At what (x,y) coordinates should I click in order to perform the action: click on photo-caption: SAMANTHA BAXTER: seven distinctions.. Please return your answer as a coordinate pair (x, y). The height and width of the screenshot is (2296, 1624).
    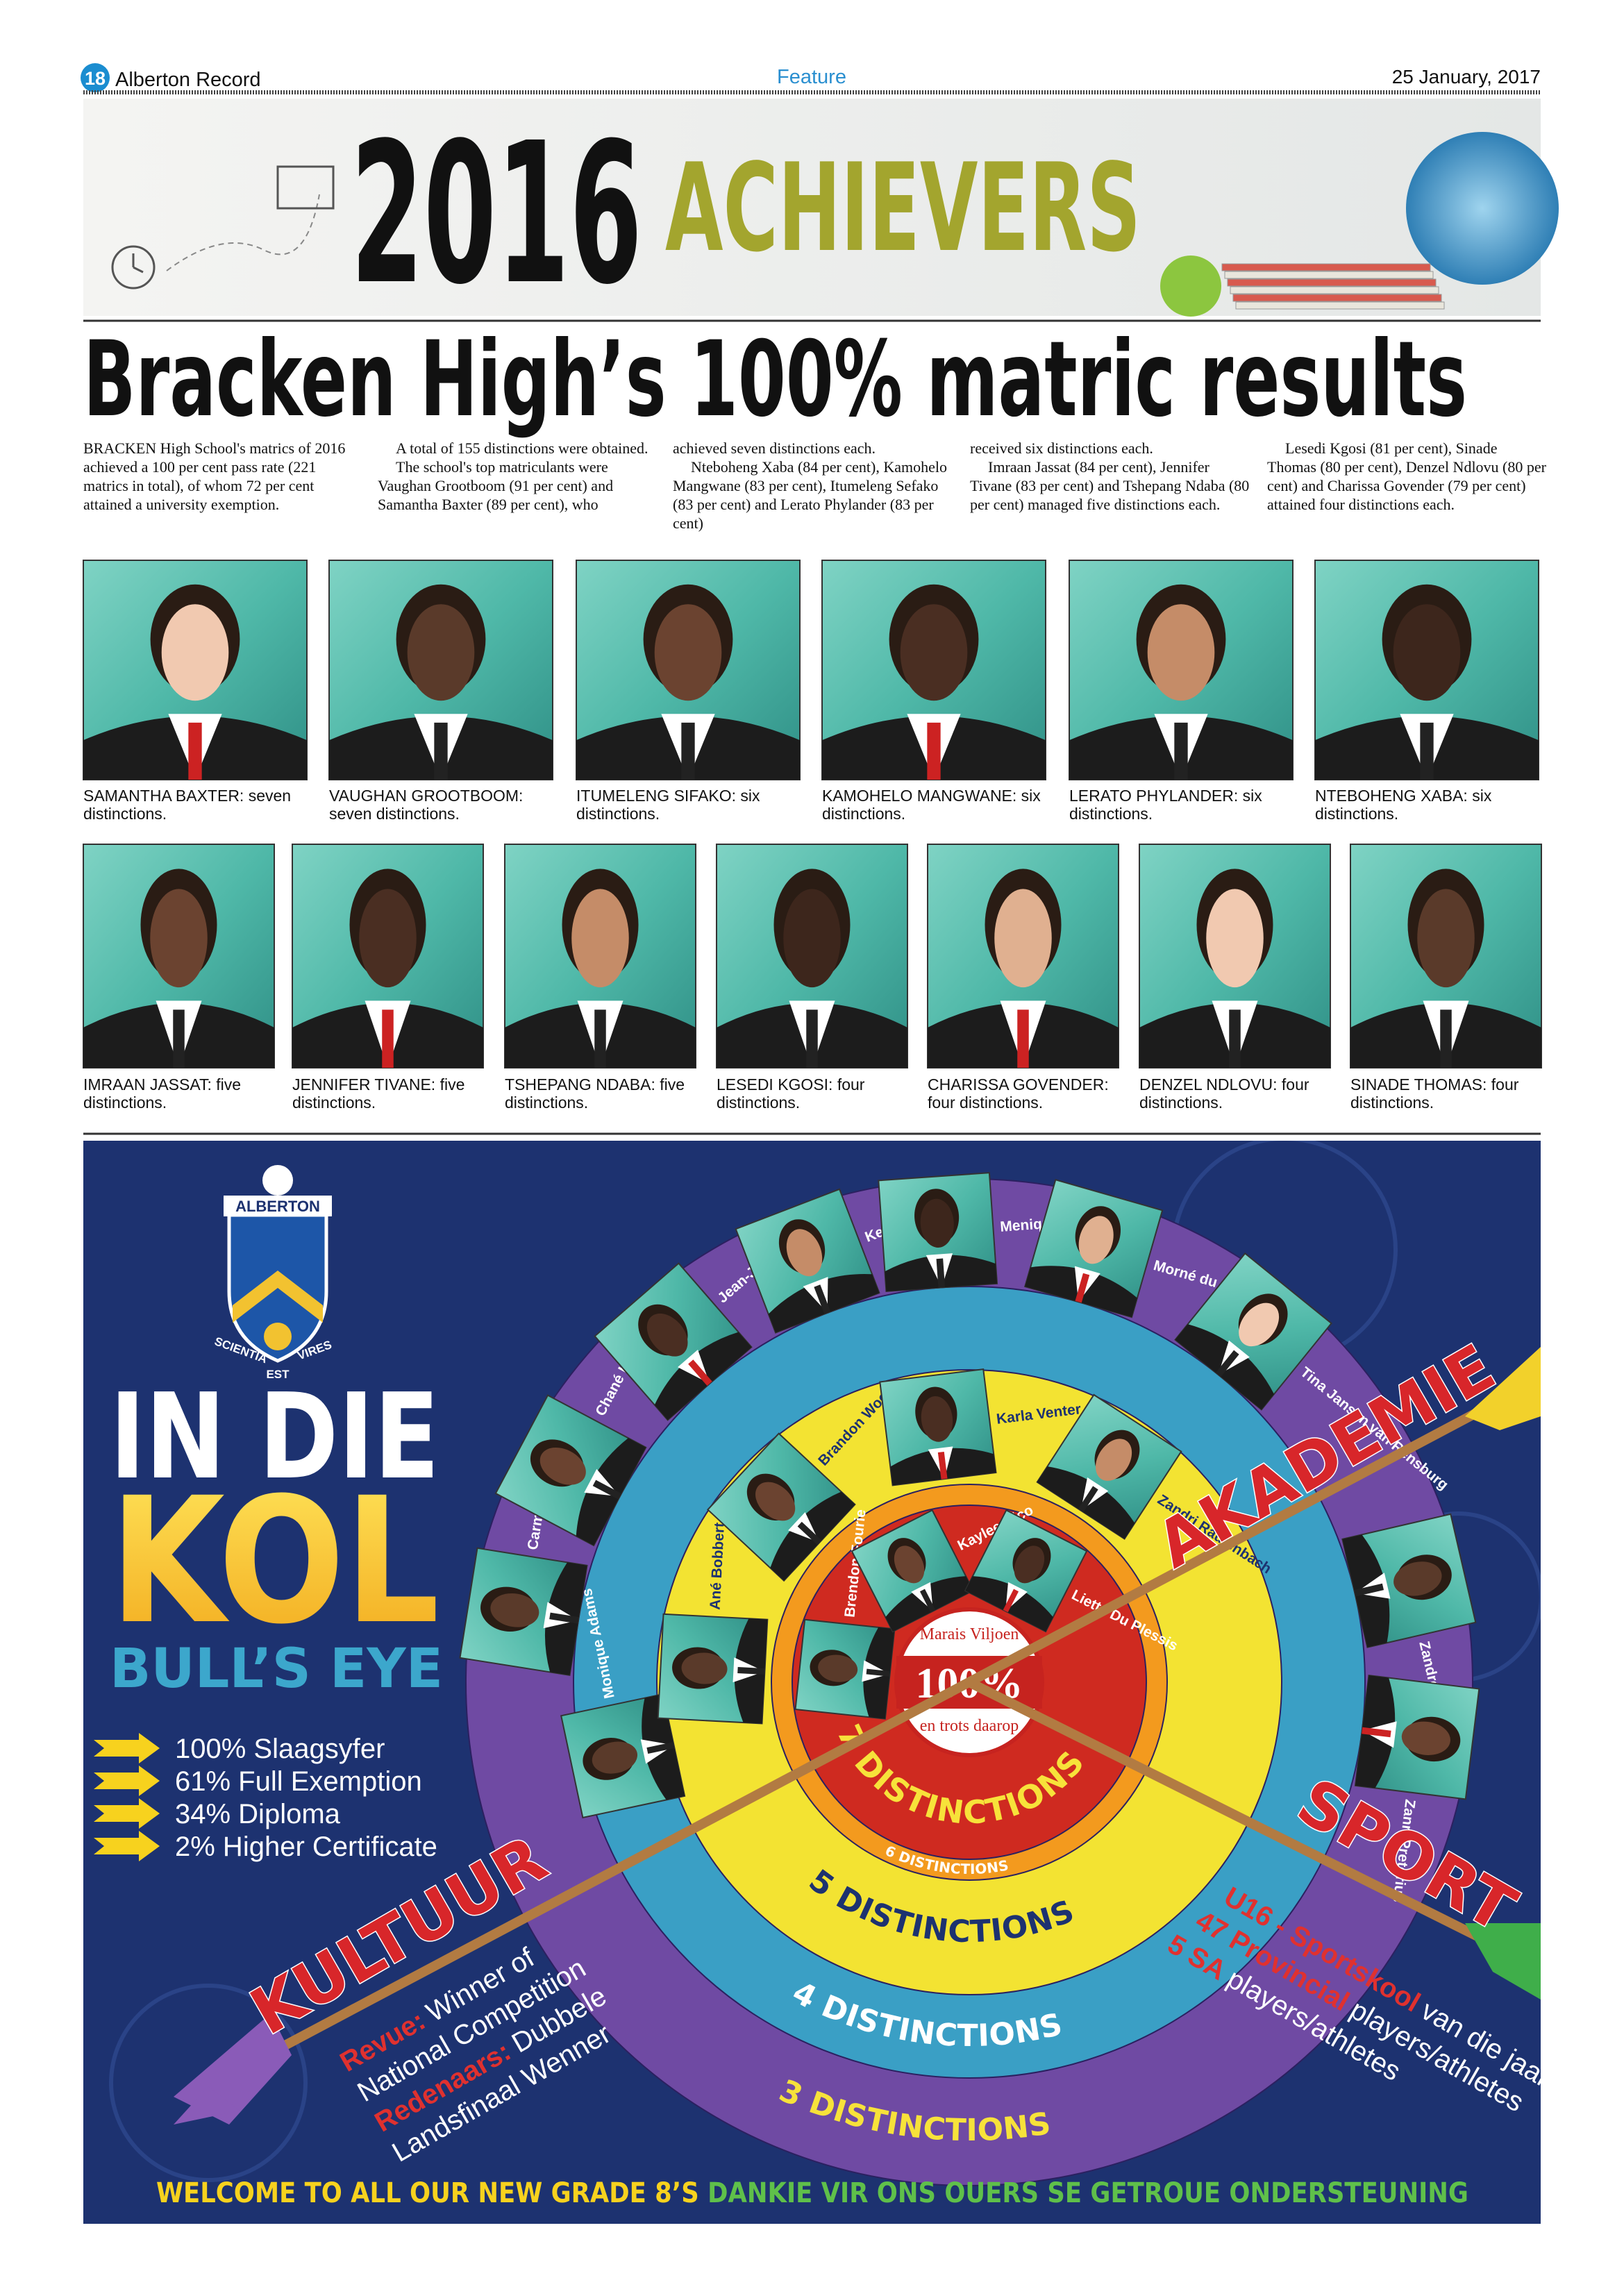
    Looking at the image, I should click on (188, 805).